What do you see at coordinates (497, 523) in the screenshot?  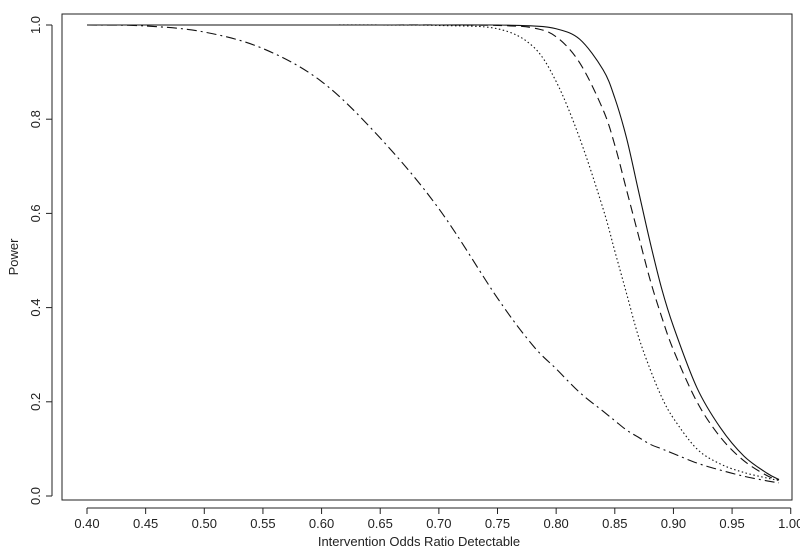 I see `x-tick-label: 0.75` at bounding box center [497, 523].